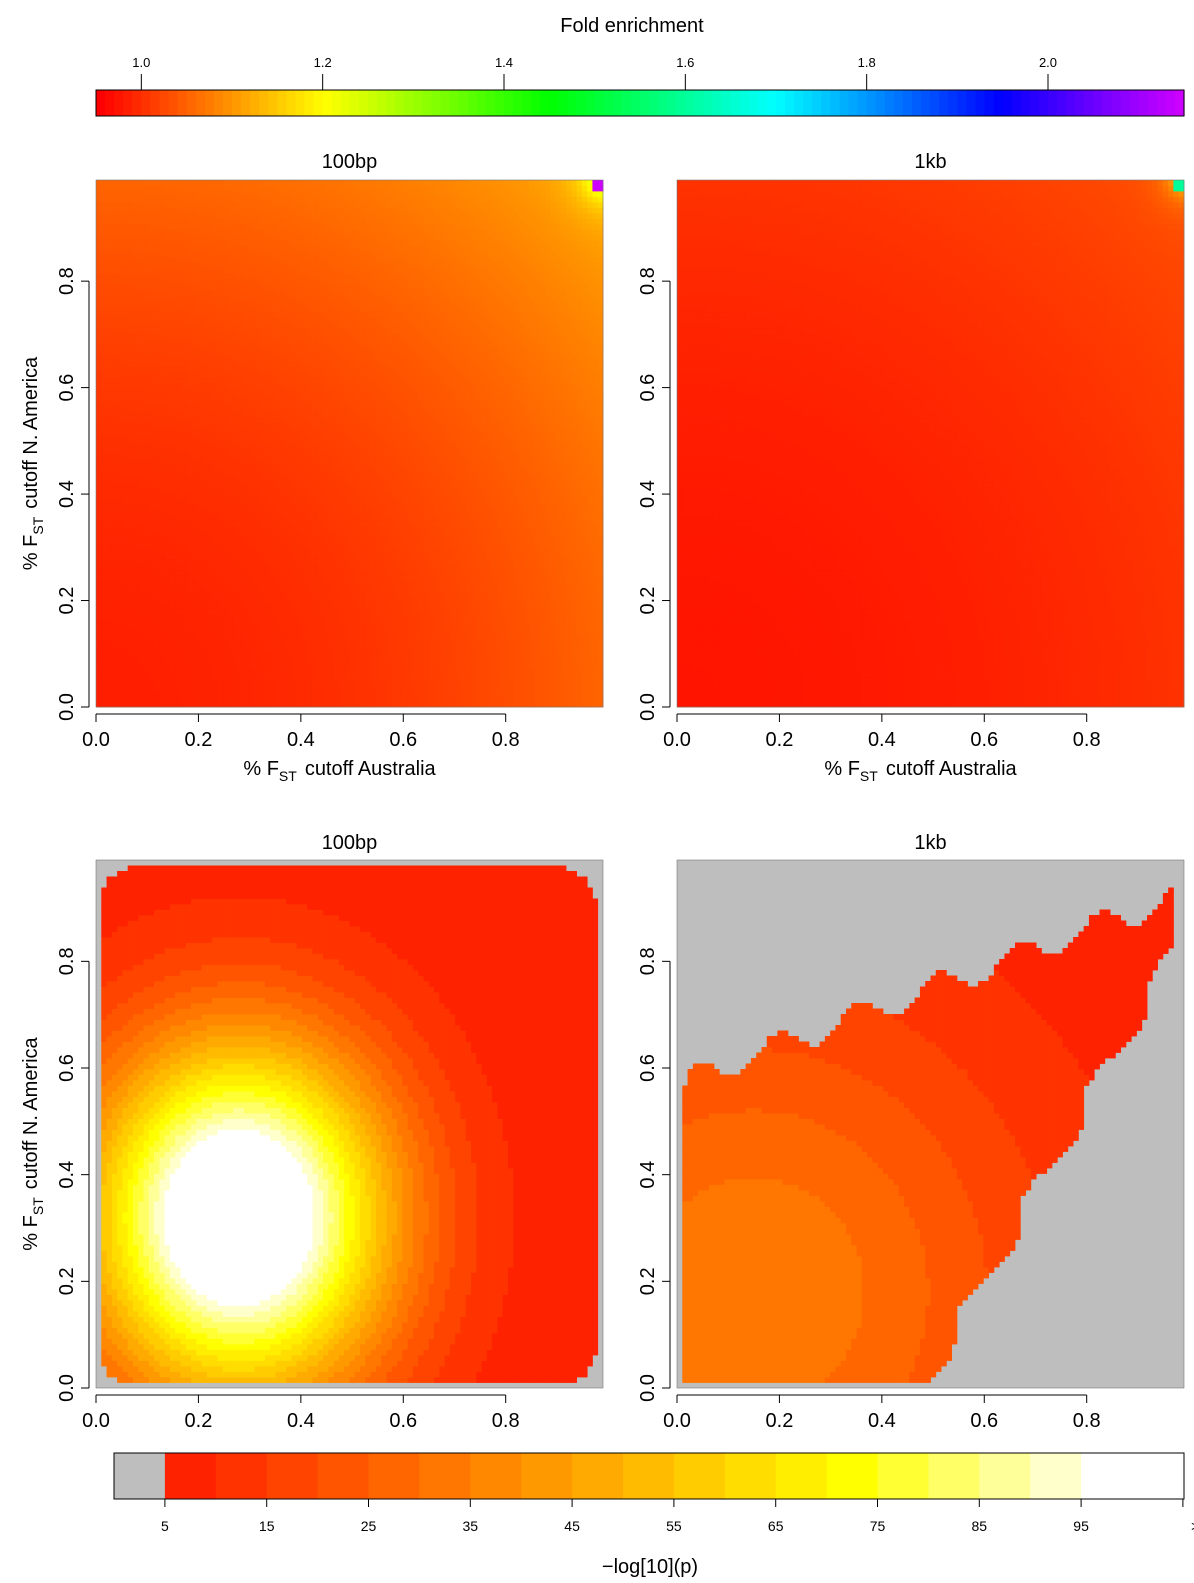 The height and width of the screenshot is (1583, 1194). What do you see at coordinates (640, 103) in the screenshot?
I see `top-colorbar-frame` at bounding box center [640, 103].